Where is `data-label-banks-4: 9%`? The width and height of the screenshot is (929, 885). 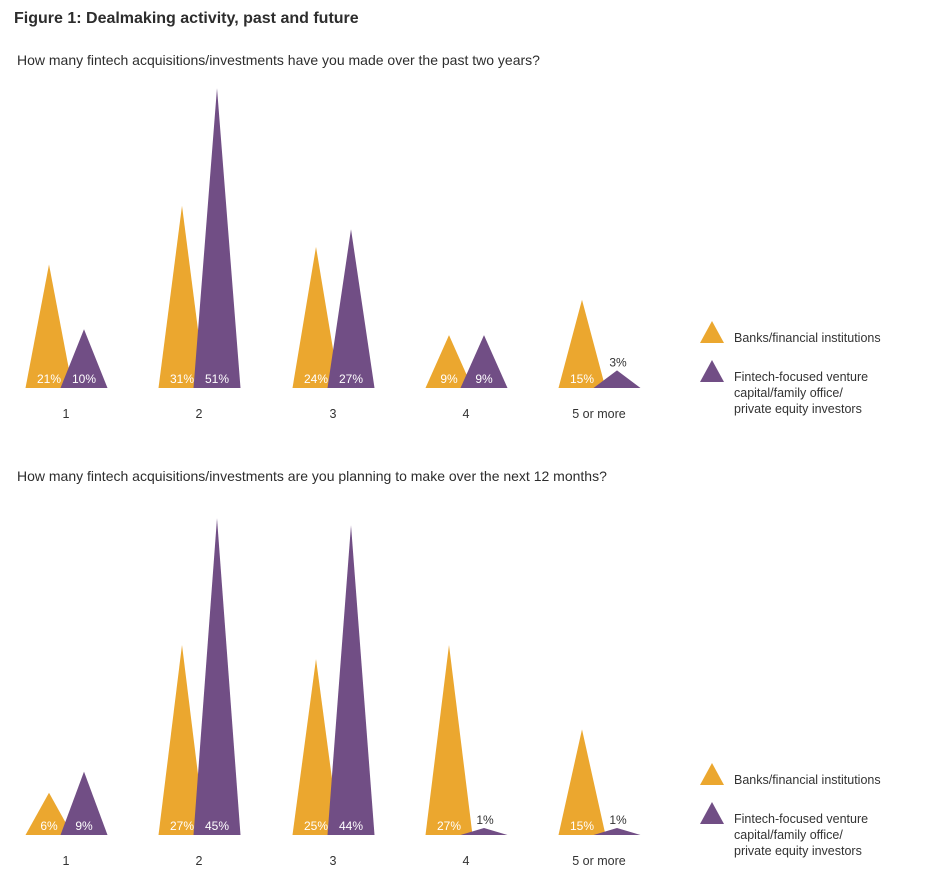 data-label-banks-4: 9% is located at coordinates (449, 379).